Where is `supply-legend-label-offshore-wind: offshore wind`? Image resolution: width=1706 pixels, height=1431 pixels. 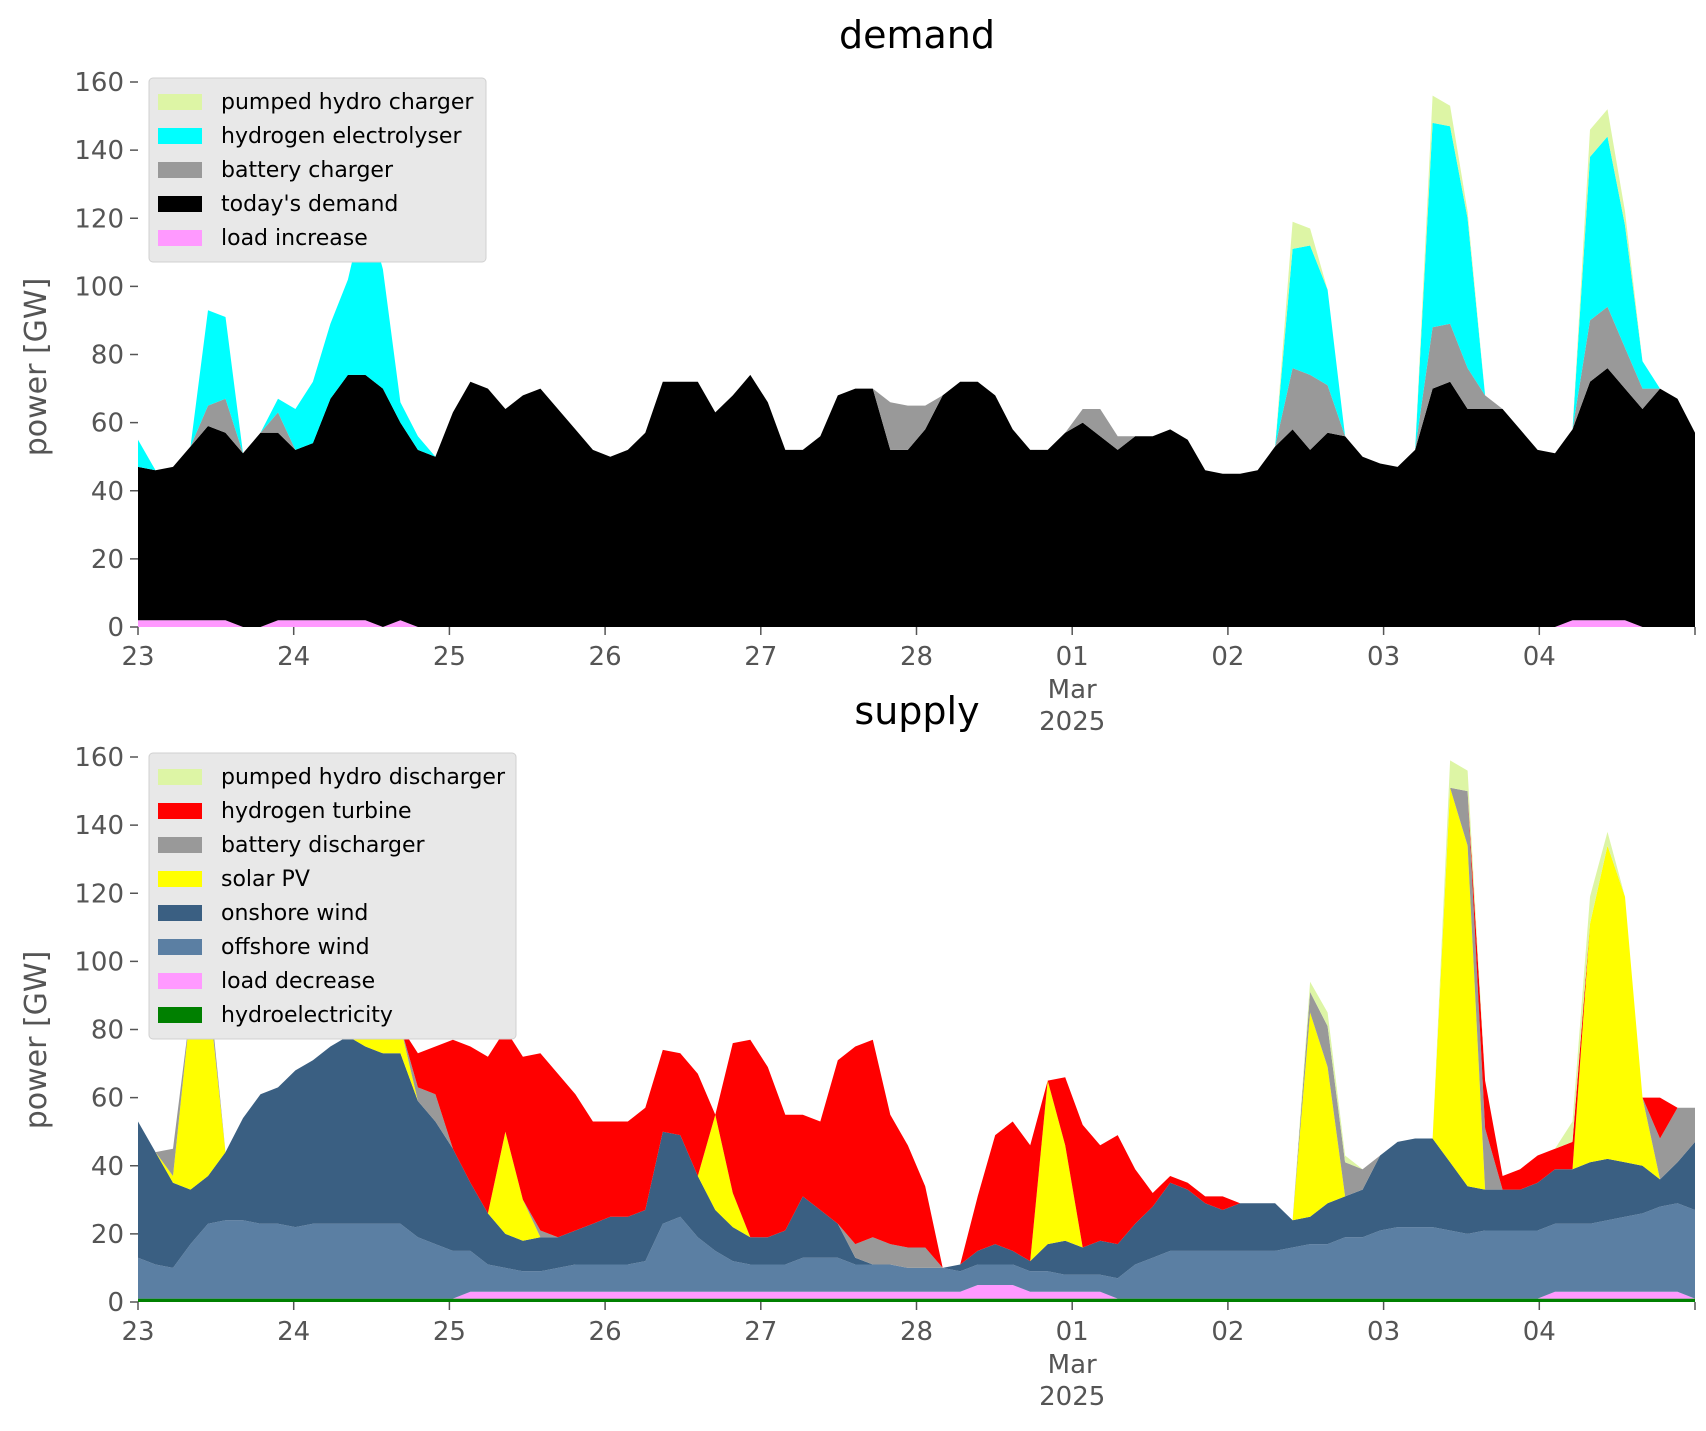 supply-legend-label-offshore-wind: offshore wind is located at coordinates (295, 947).